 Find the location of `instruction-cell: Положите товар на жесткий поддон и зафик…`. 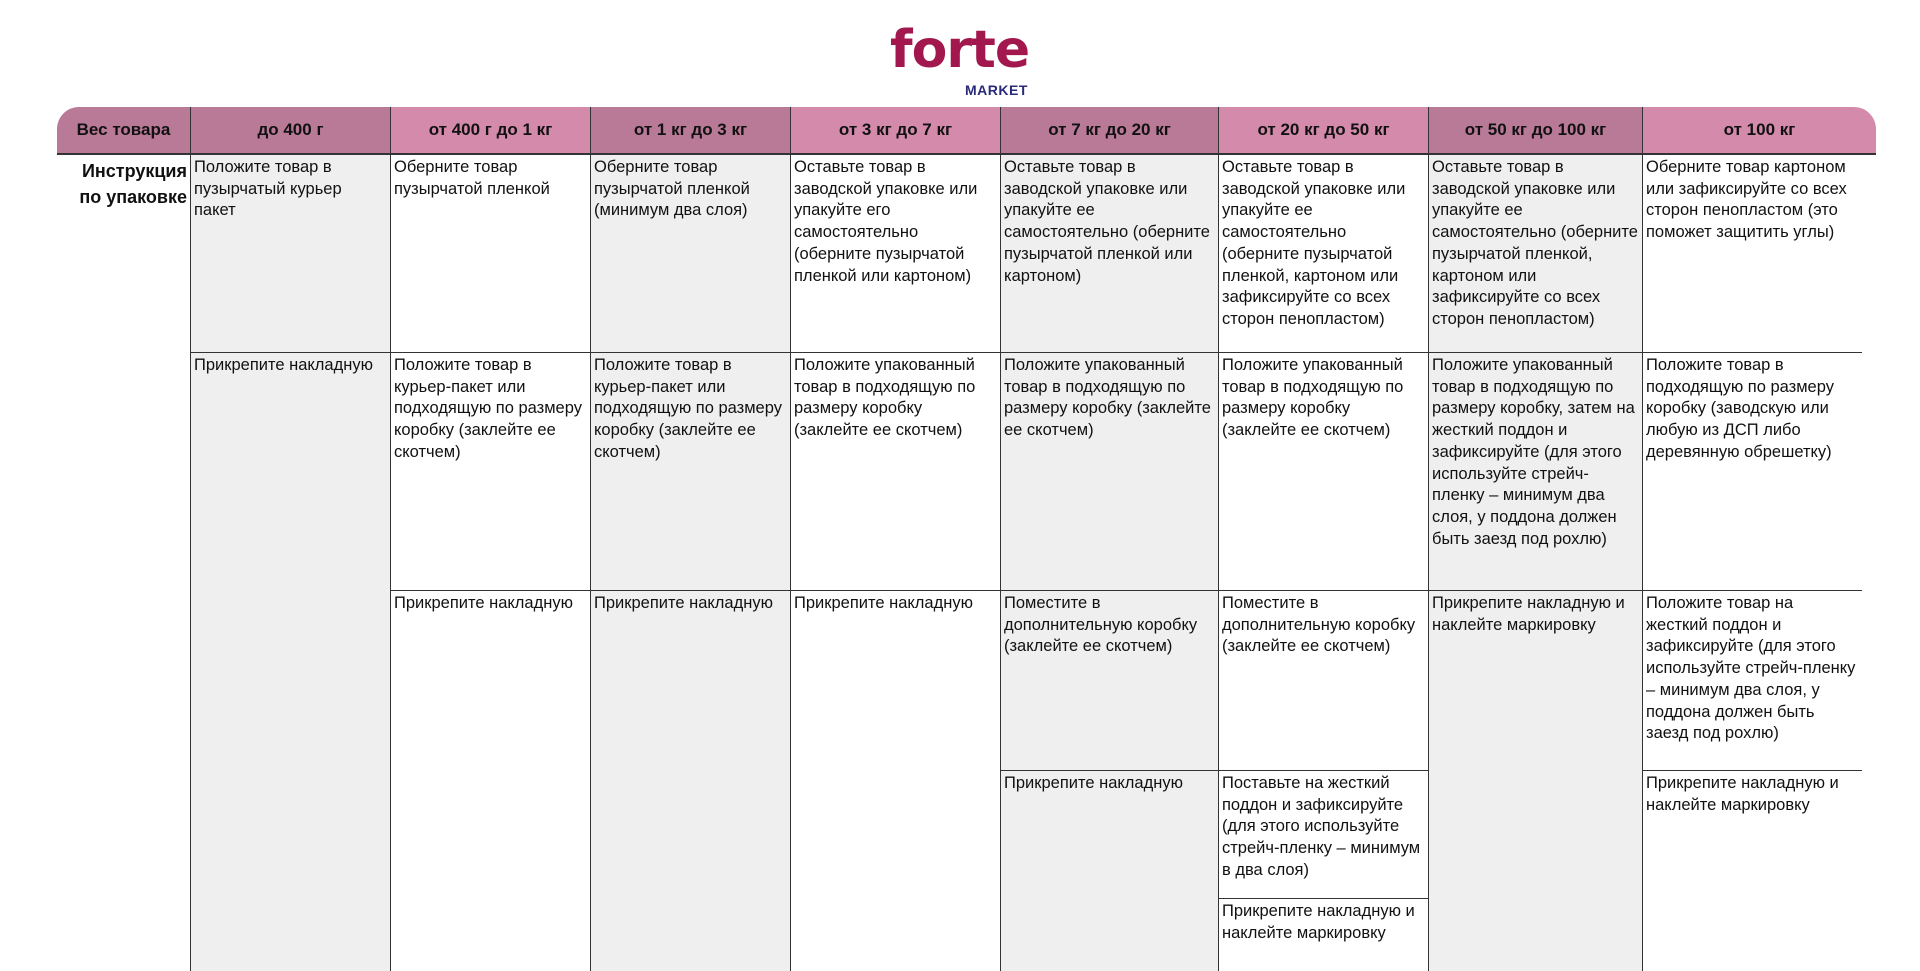

instruction-cell: Положите товар на жесткий поддон и зафик… is located at coordinates (1752, 680).